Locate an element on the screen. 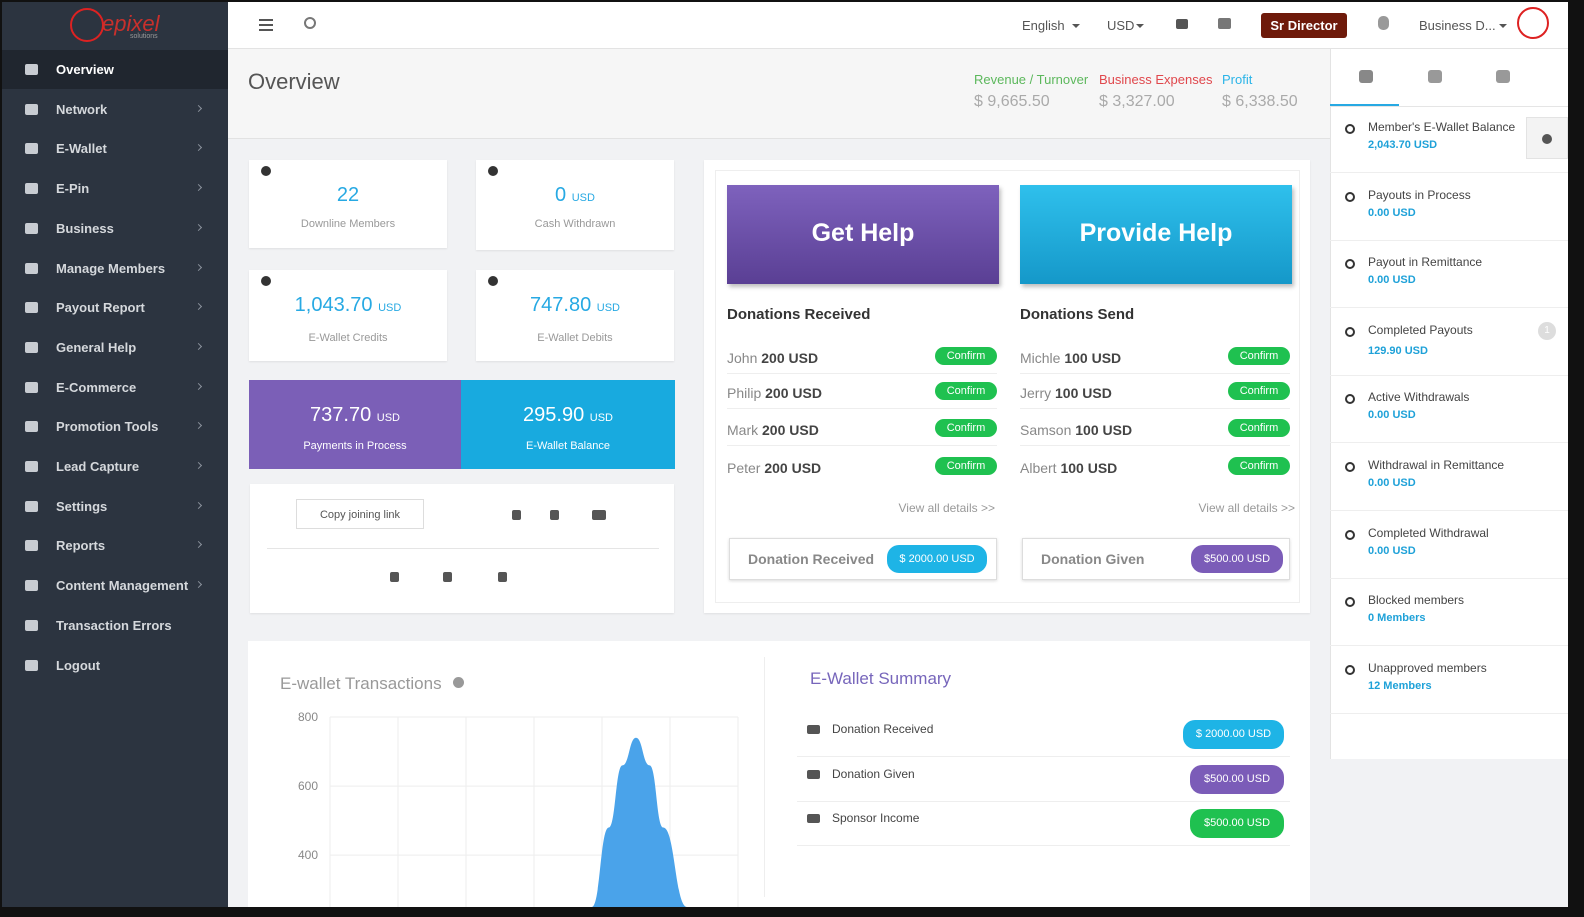 The image size is (1584, 917). sidebar is located at coordinates (115, 454).